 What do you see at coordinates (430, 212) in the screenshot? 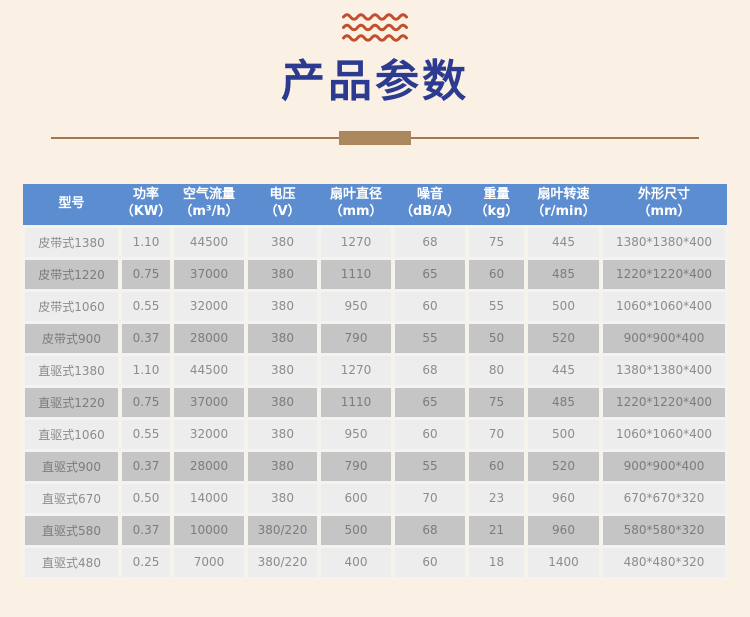
I see `column-unit: （dB/A）` at bounding box center [430, 212].